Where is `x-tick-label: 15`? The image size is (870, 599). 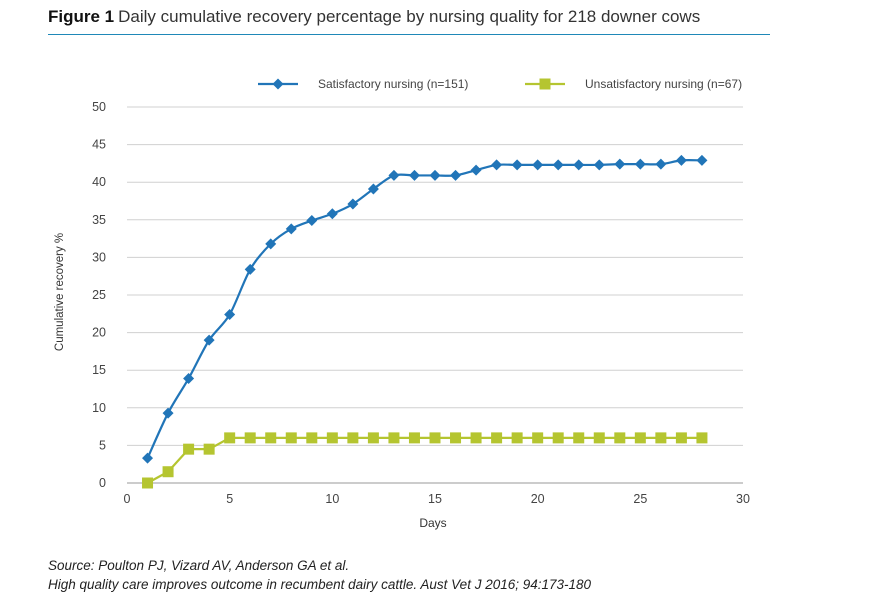
x-tick-label: 15 is located at coordinates (435, 499).